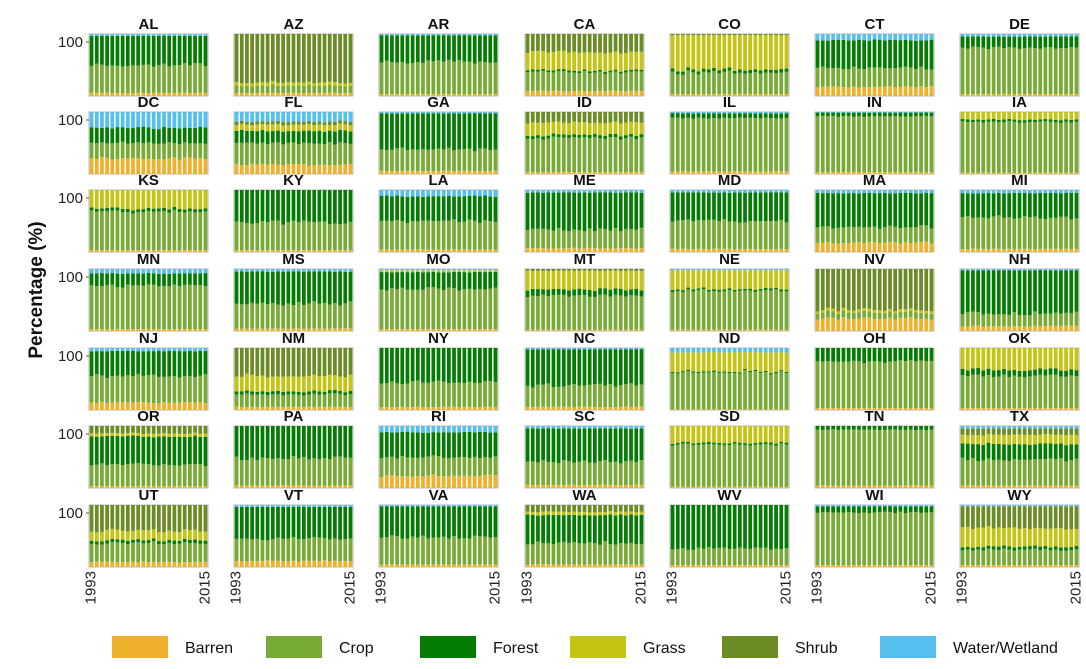 This screenshot has width=1086, height=669. What do you see at coordinates (464, 221) in the screenshot?
I see `bar-2009` at bounding box center [464, 221].